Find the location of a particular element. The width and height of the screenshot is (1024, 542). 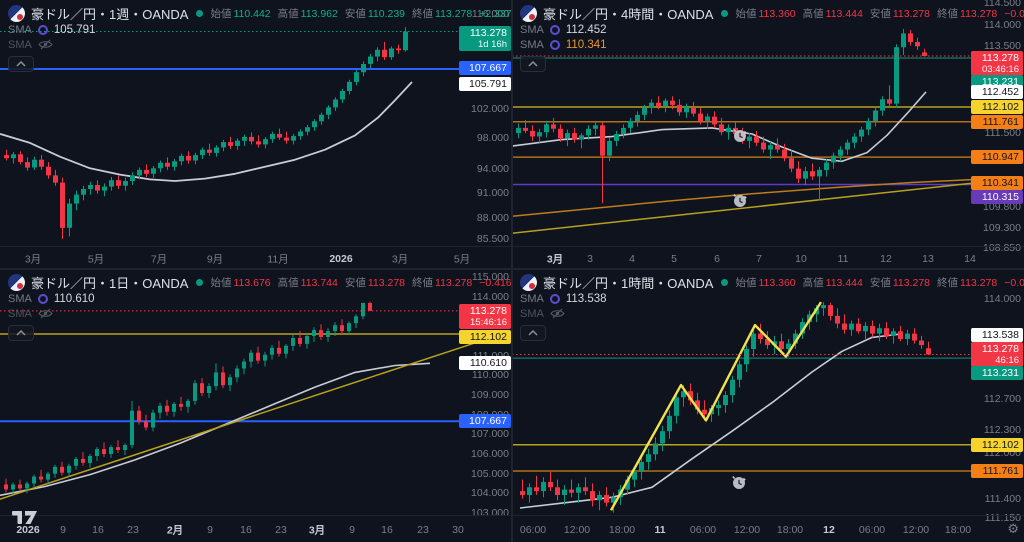

time-label: 4 is located at coordinates (632, 258).